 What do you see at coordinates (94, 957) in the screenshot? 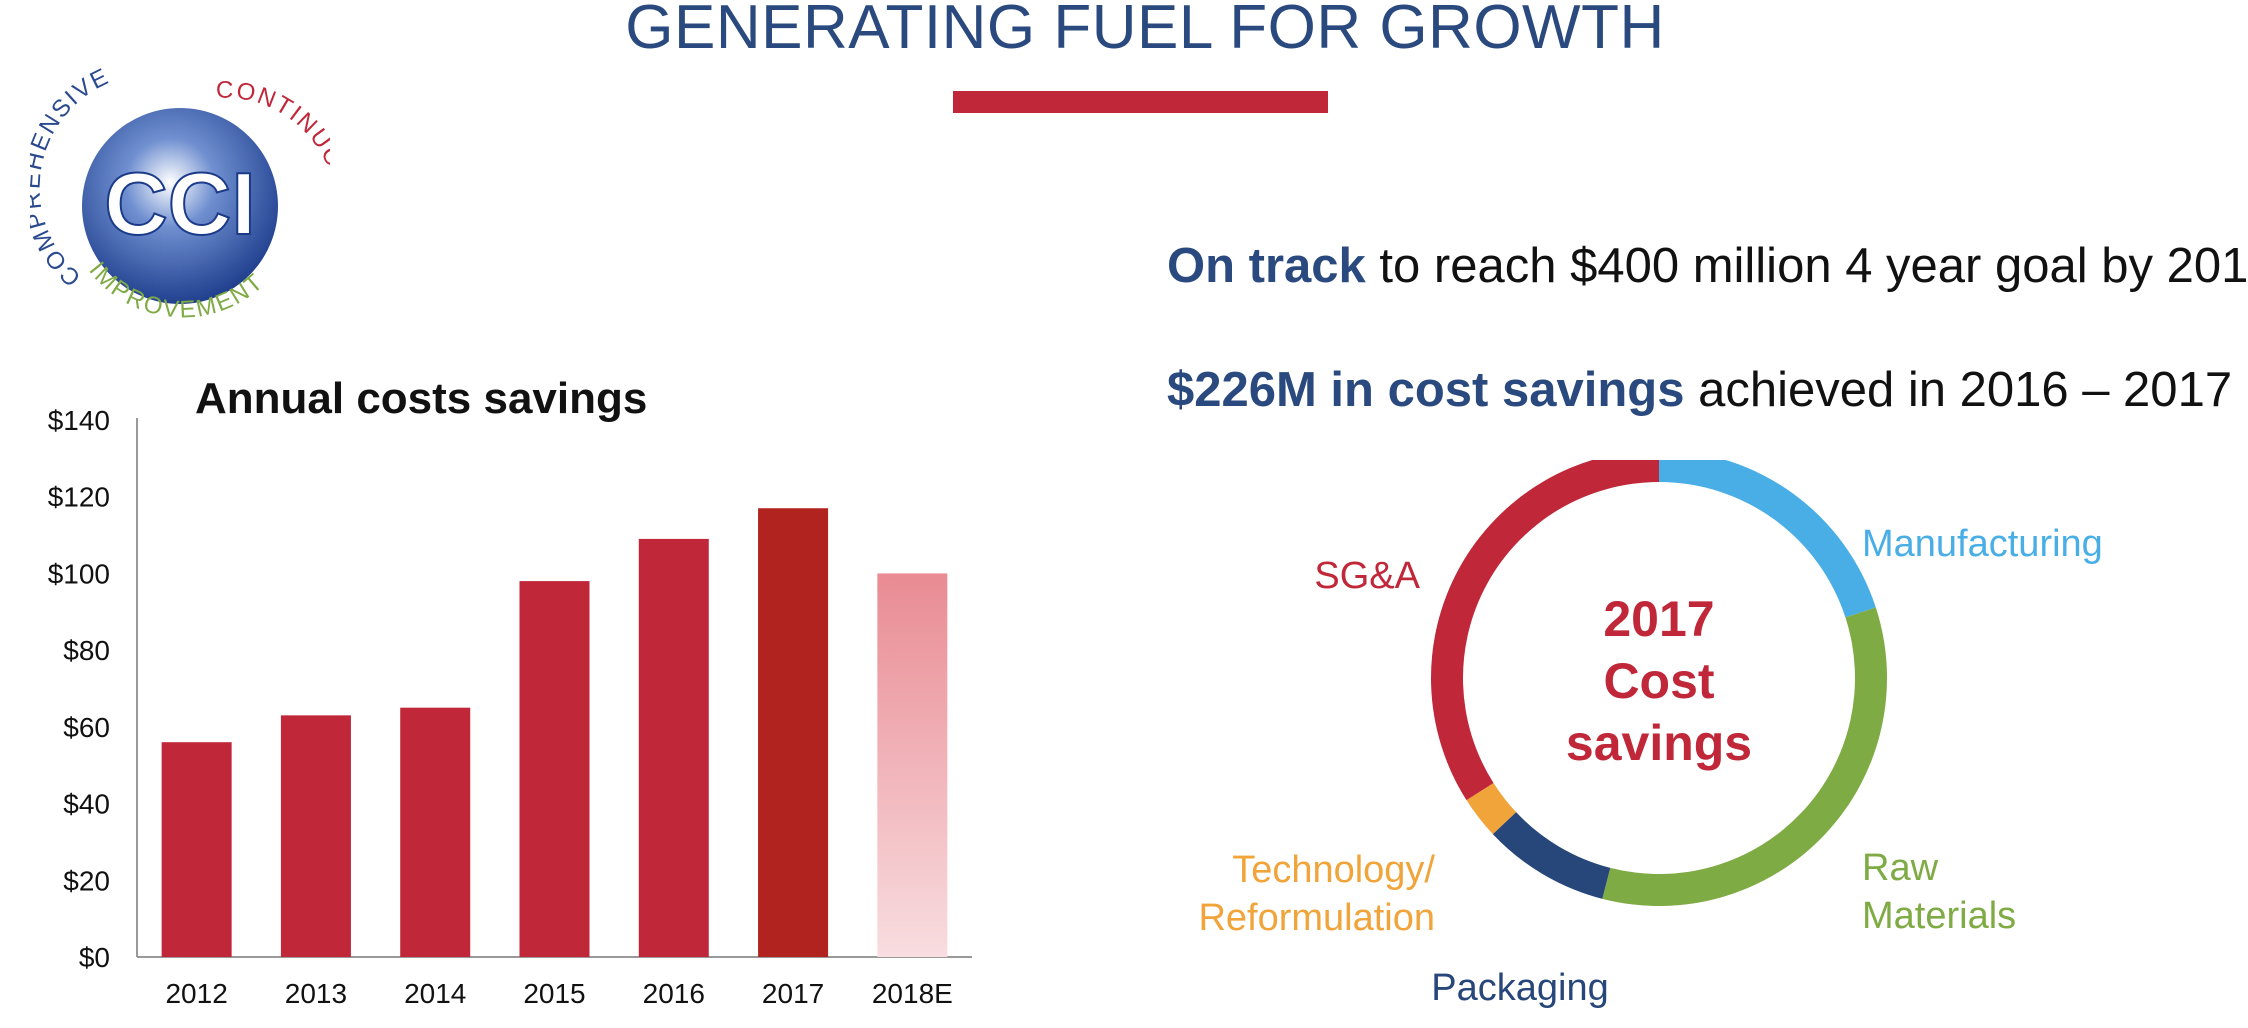
I see `y-tick-label: $0` at bounding box center [94, 957].